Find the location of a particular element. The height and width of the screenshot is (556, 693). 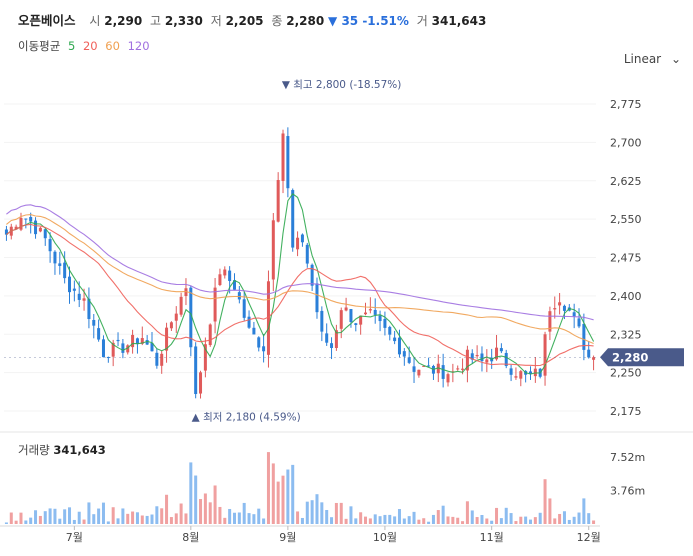

low-annotation: ▲ 최저 2,180 (4.59%) is located at coordinates (246, 417).